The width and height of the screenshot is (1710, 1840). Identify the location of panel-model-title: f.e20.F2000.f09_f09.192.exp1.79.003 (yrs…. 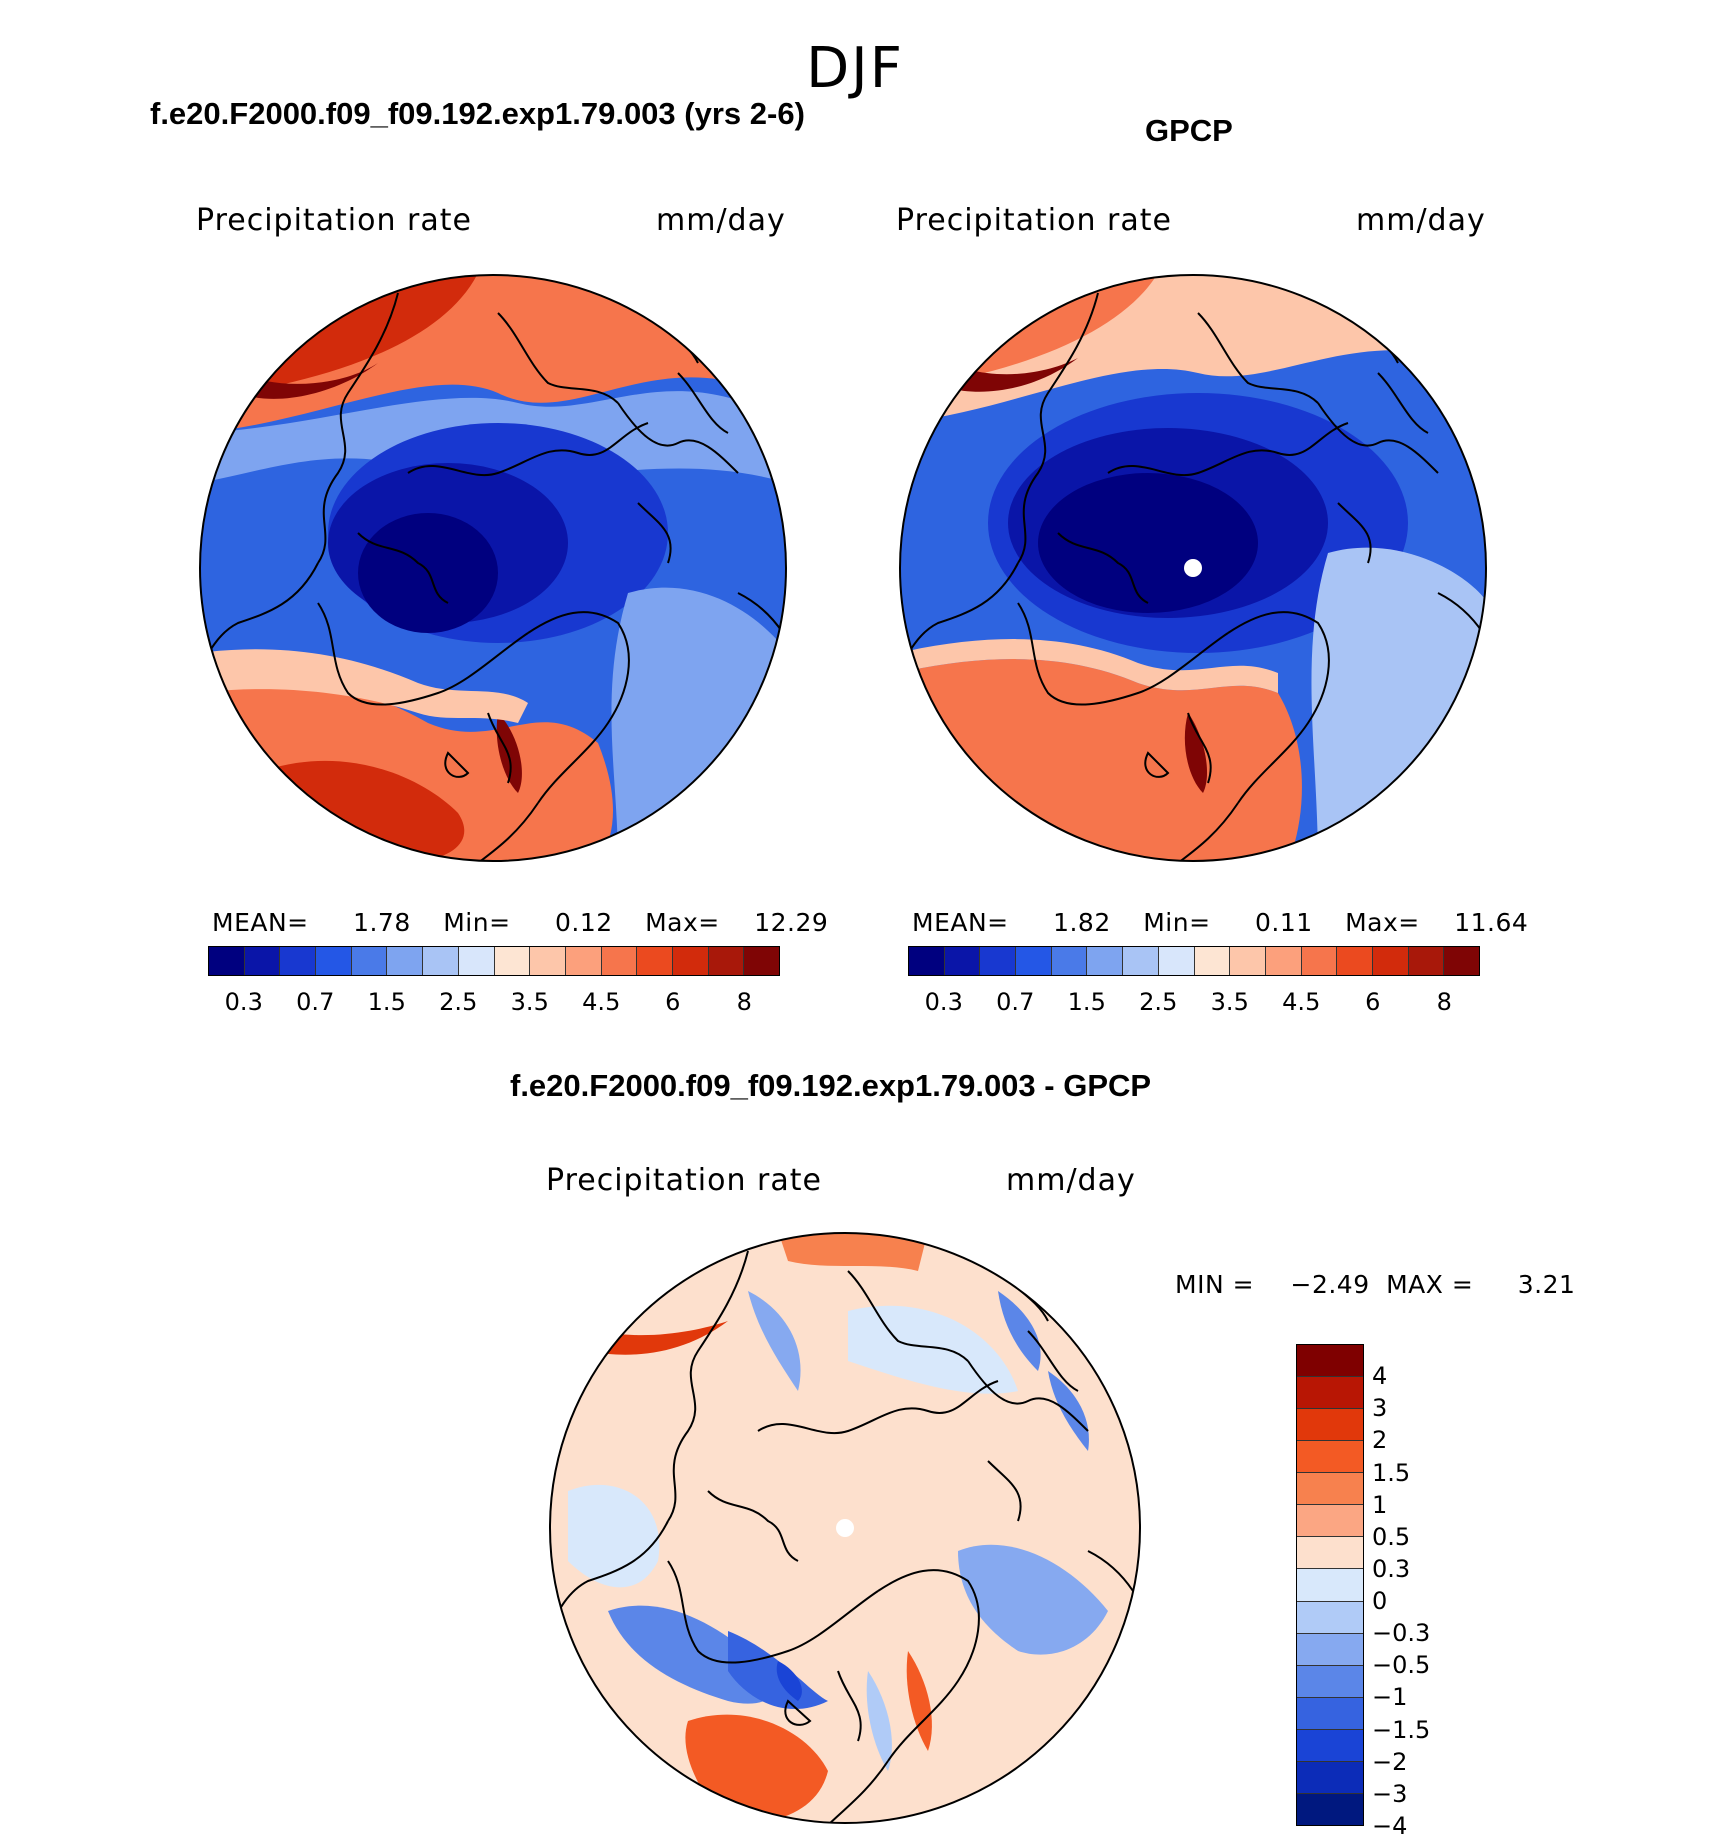
(477, 113).